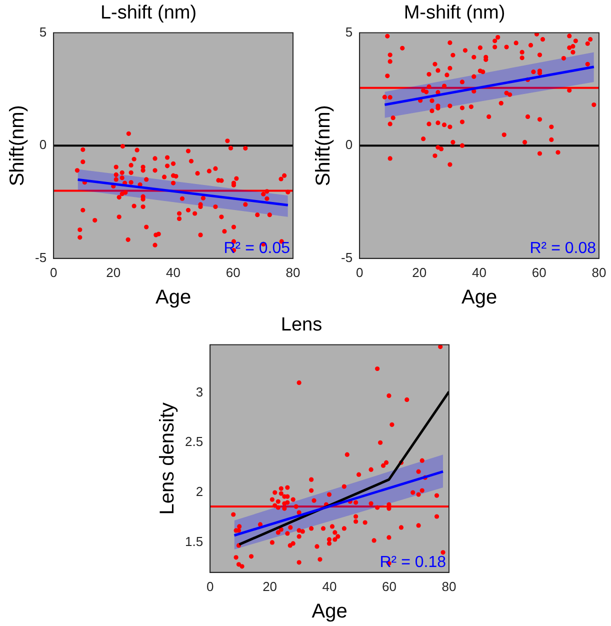 The image size is (611, 626). I want to click on chart-title: L-shift (nm), so click(148, 13).